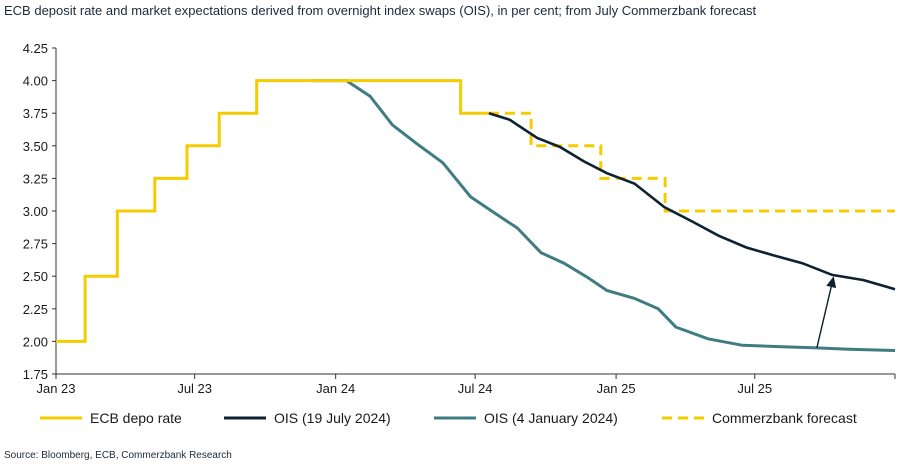 The image size is (900, 465). I want to click on x-tick-label: Jul 25, so click(754, 388).